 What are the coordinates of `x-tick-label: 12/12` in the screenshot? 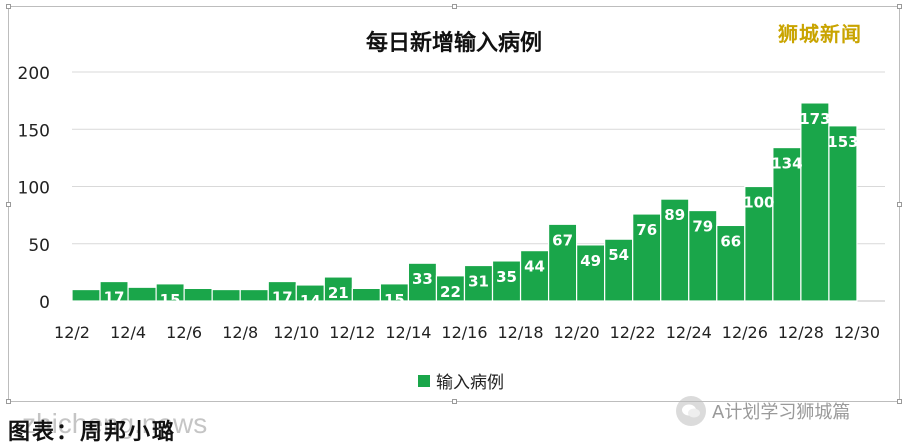 It's located at (352, 332).